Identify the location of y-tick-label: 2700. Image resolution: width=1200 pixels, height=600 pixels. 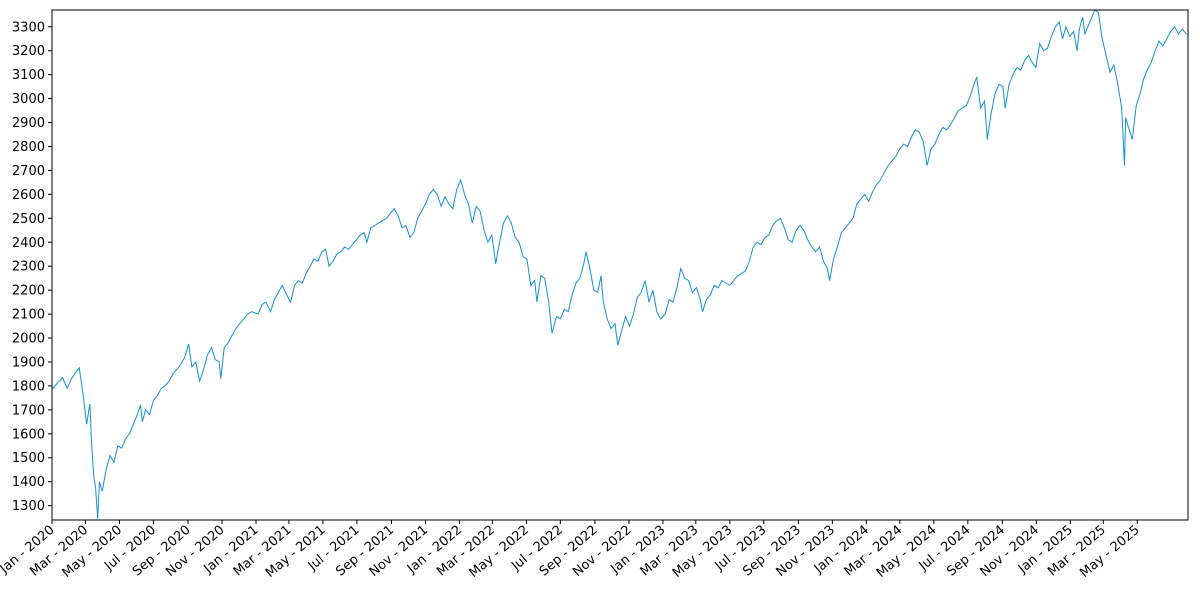
(28, 171).